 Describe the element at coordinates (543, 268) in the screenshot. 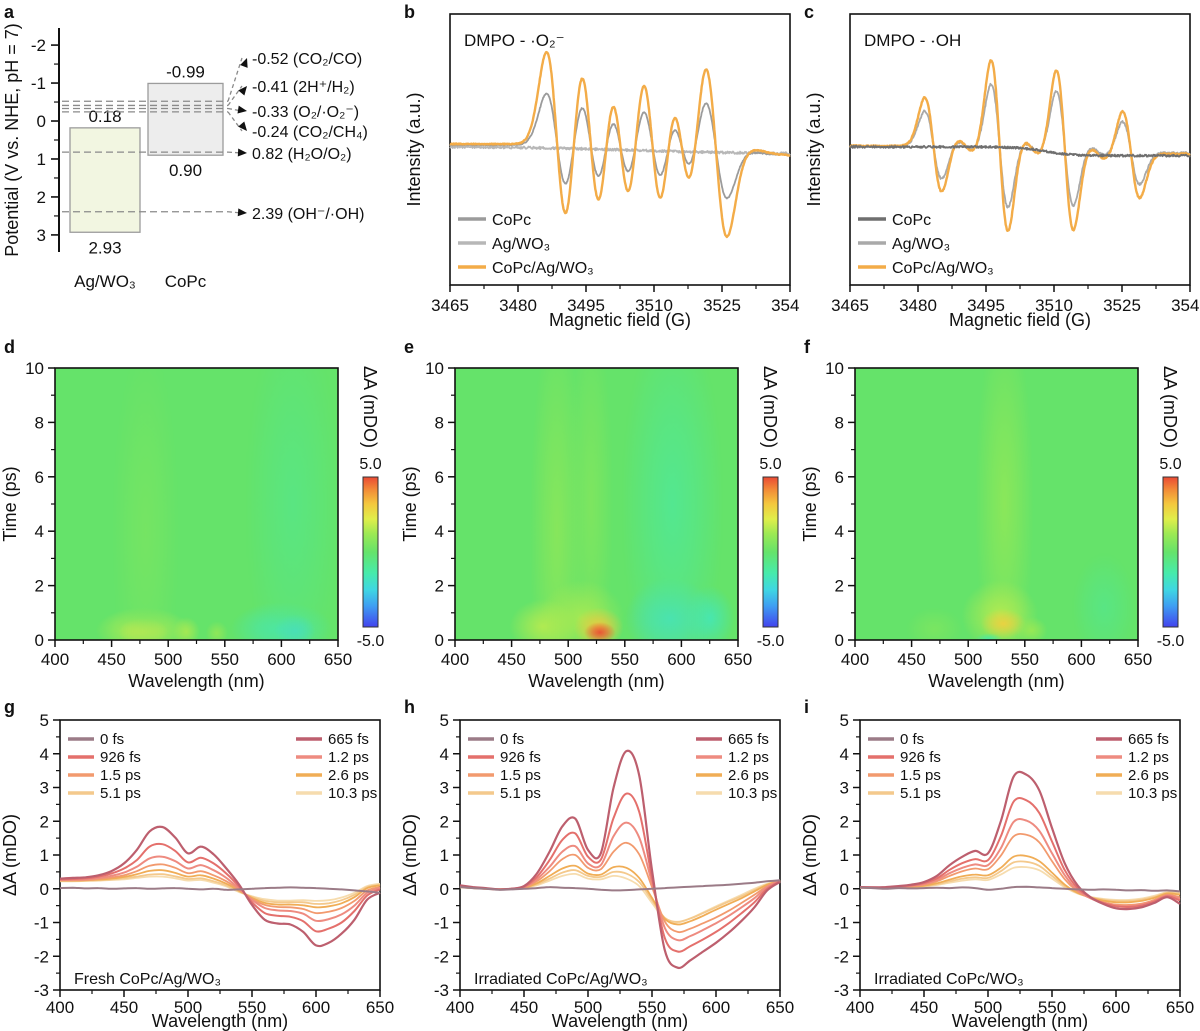

I see `svg-text: CoPc/Ag/WO₃` at that location.